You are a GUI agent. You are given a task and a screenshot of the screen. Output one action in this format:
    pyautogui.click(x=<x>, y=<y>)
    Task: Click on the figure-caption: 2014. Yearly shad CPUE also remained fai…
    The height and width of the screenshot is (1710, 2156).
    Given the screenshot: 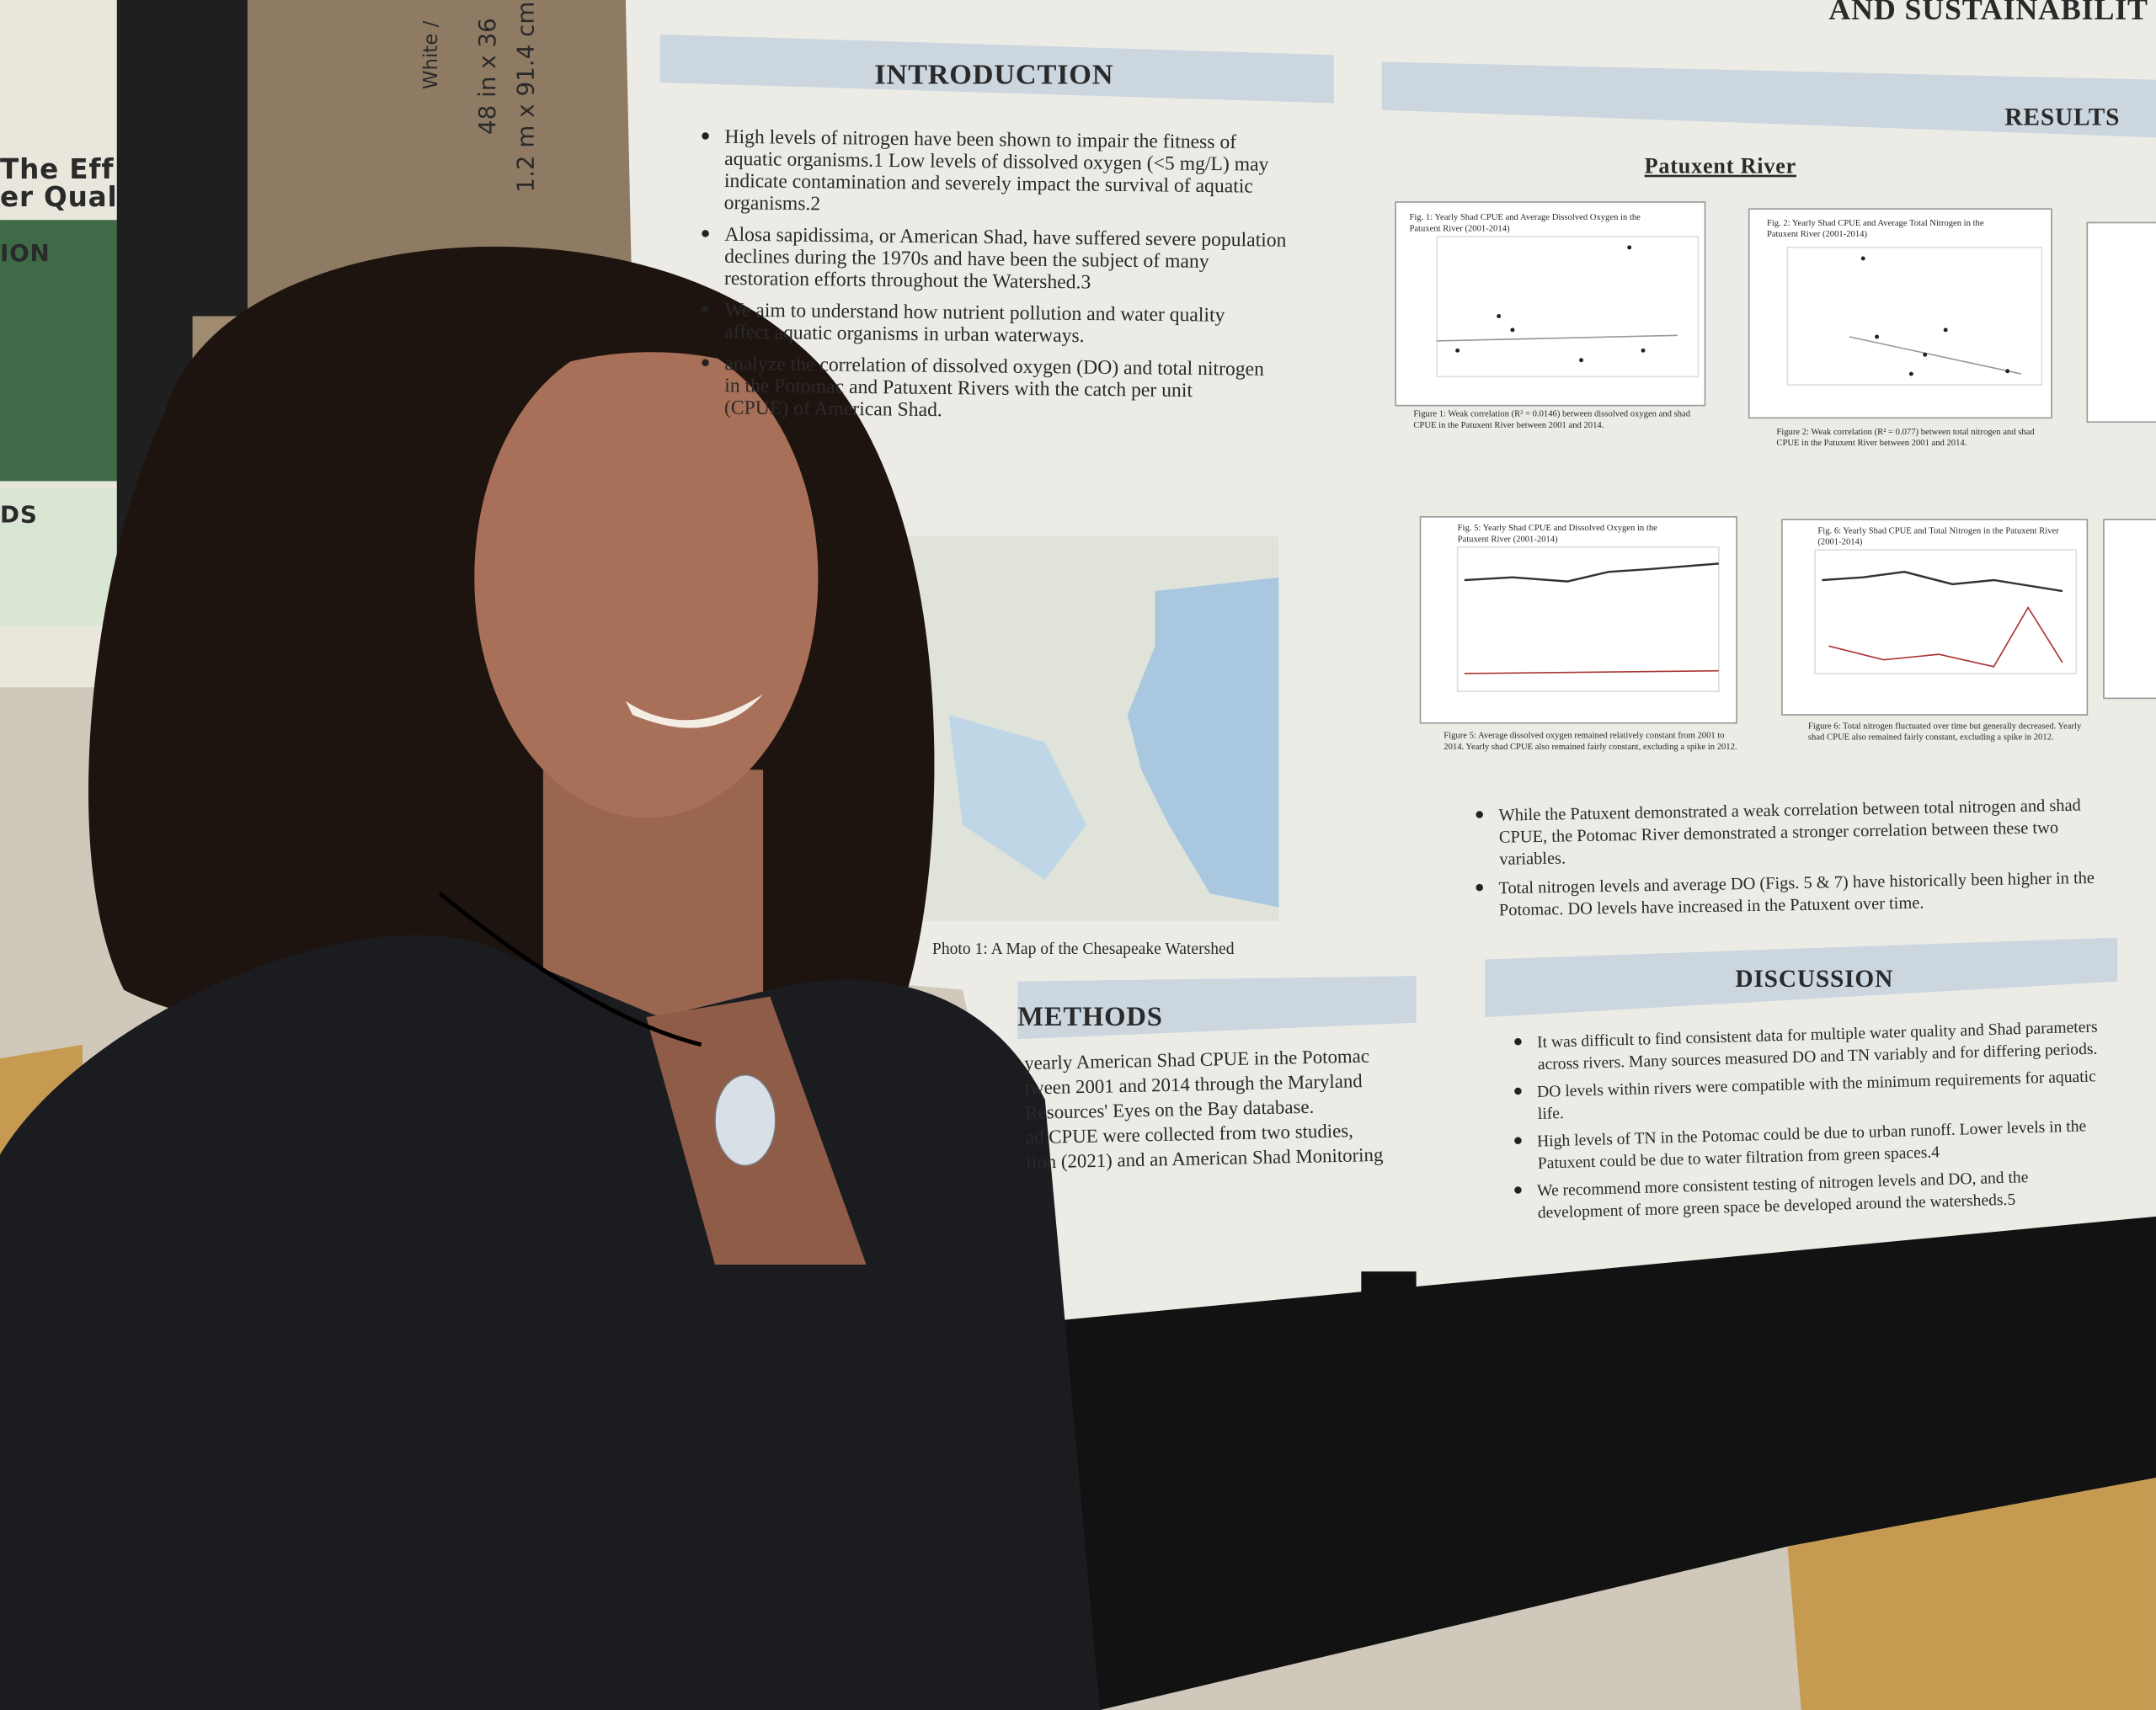 What is the action you would take?
    pyautogui.click(x=1590, y=747)
    